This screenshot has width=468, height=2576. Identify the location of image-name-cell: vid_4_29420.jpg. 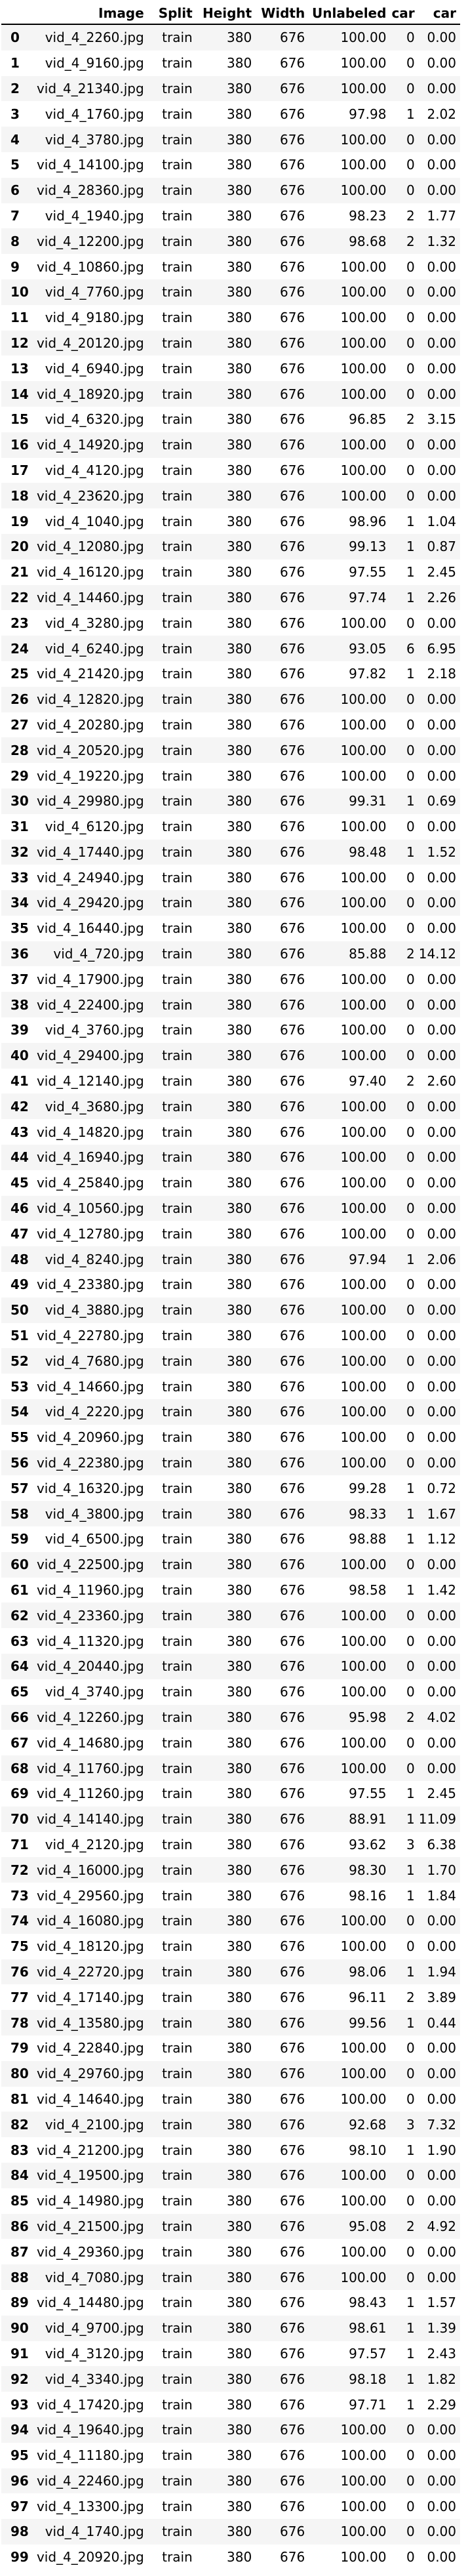
(90, 903).